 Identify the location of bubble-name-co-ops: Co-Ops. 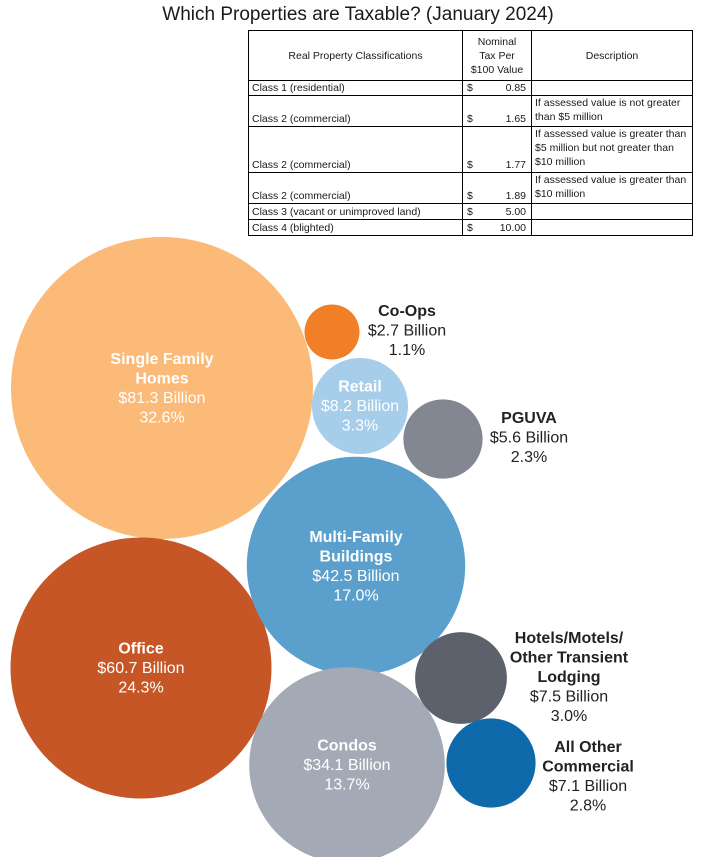
(407, 311).